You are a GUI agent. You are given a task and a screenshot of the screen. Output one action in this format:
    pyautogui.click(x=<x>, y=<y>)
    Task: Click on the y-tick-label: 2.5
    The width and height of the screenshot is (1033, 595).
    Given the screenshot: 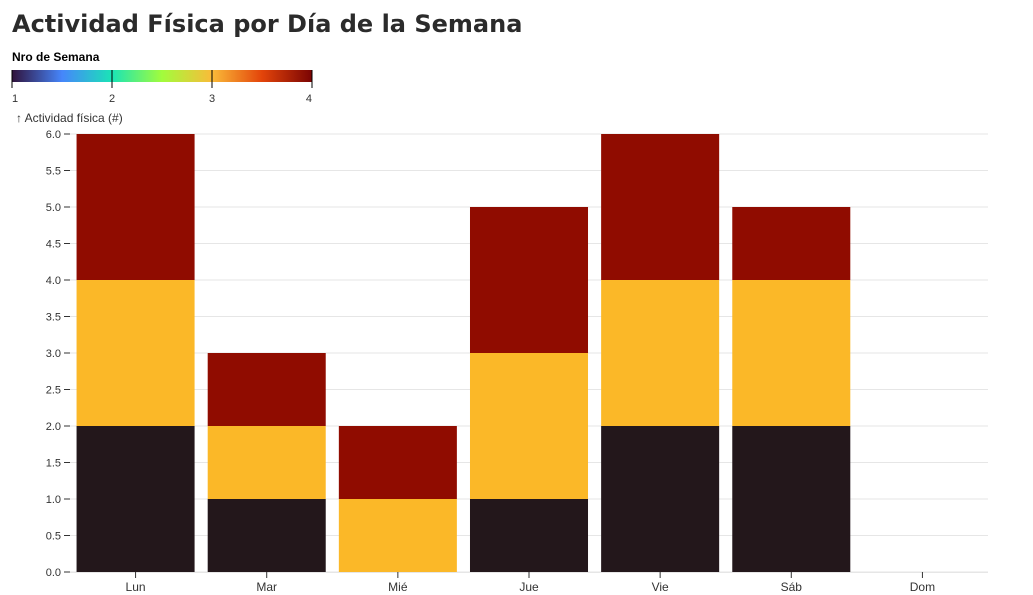 What is the action you would take?
    pyautogui.click(x=53, y=391)
    